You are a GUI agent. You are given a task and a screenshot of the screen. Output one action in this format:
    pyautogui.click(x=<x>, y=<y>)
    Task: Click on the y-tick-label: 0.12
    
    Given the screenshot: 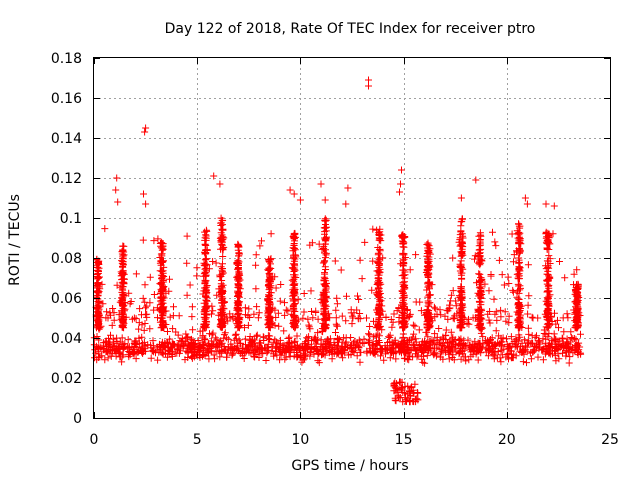 What is the action you would take?
    pyautogui.click(x=66, y=179)
    